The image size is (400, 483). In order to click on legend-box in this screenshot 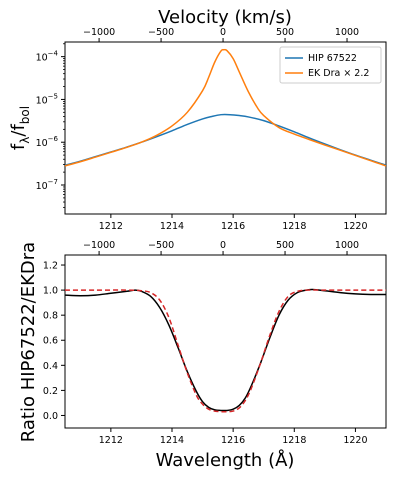, I will do `click(330, 65)`.